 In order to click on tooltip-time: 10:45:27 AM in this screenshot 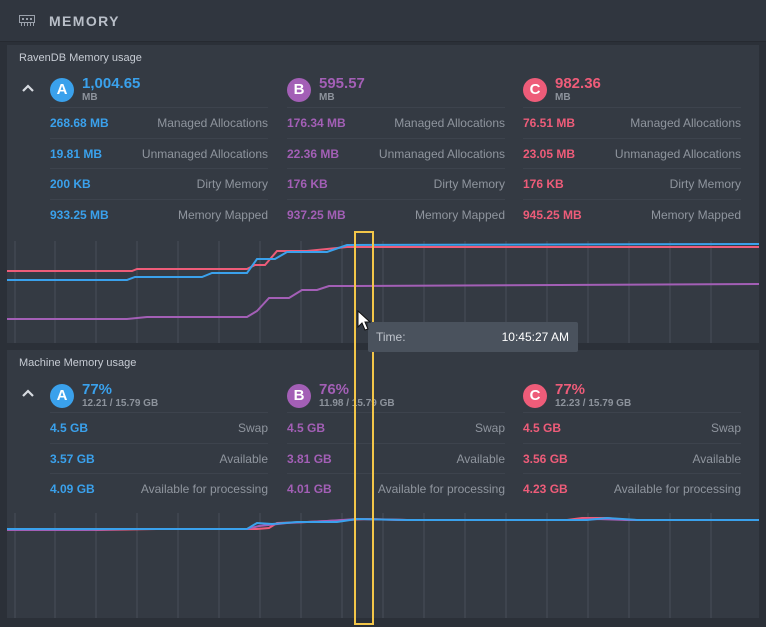, I will do `click(535, 337)`.